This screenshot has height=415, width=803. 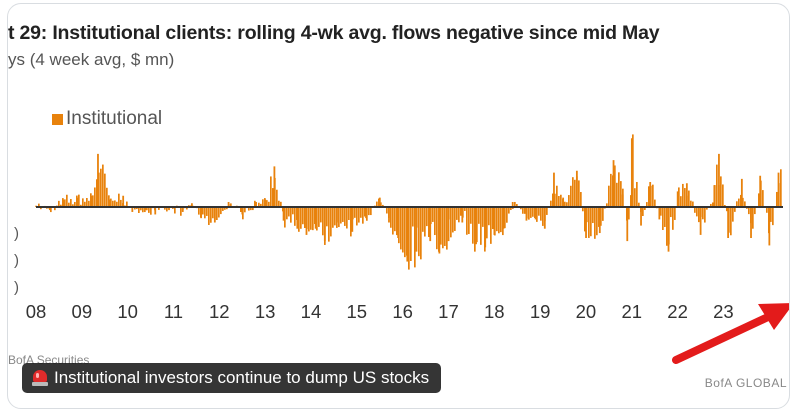 What do you see at coordinates (36, 311) in the screenshot?
I see `x-tick-label: 08` at bounding box center [36, 311].